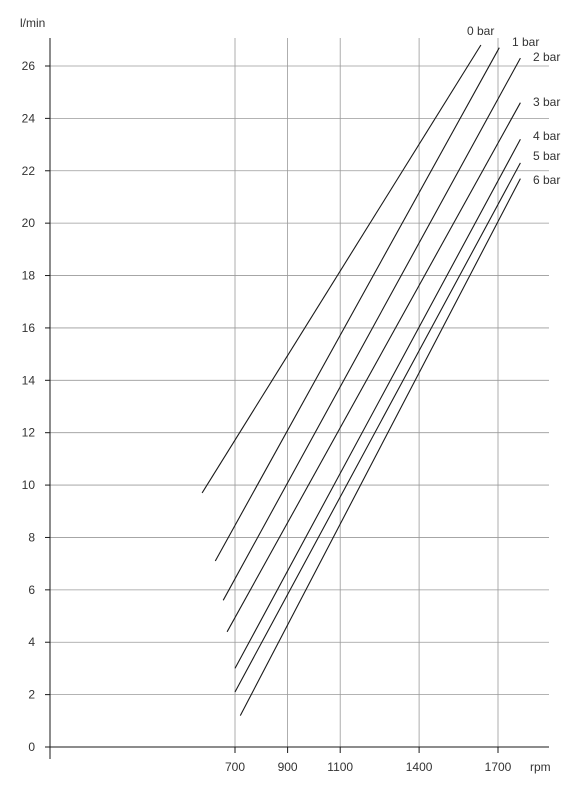 The width and height of the screenshot is (582, 789). I want to click on y-tick-label: 0, so click(31, 747).